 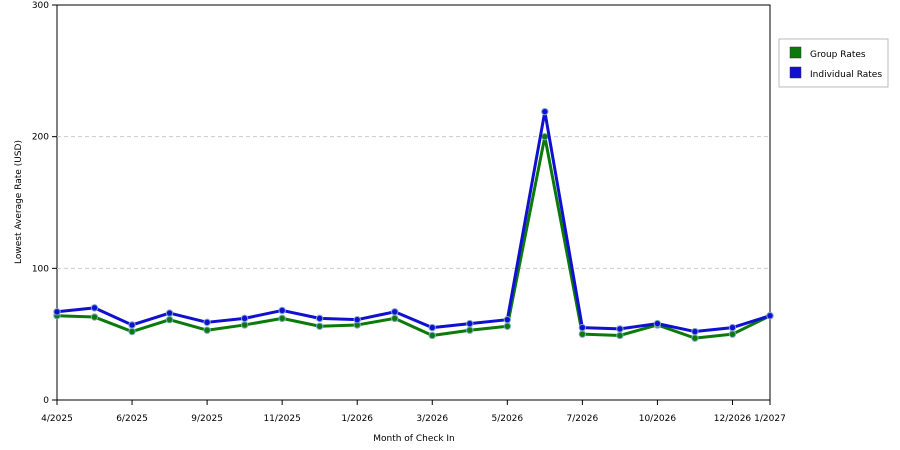 What do you see at coordinates (658, 419) in the screenshot?
I see `x-tick-label: 10/2026` at bounding box center [658, 419].